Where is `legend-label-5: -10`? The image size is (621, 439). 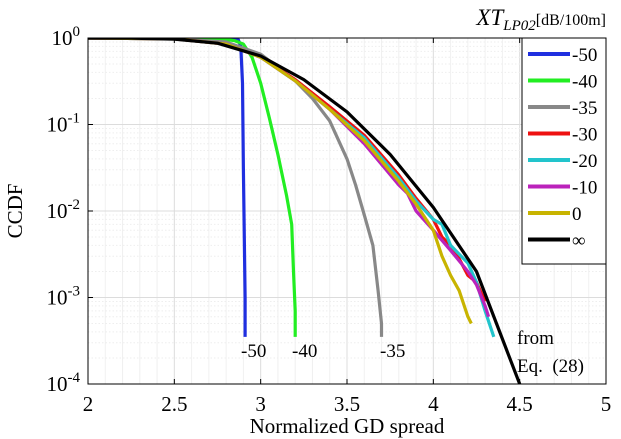 legend-label-5: -10 is located at coordinates (584, 188).